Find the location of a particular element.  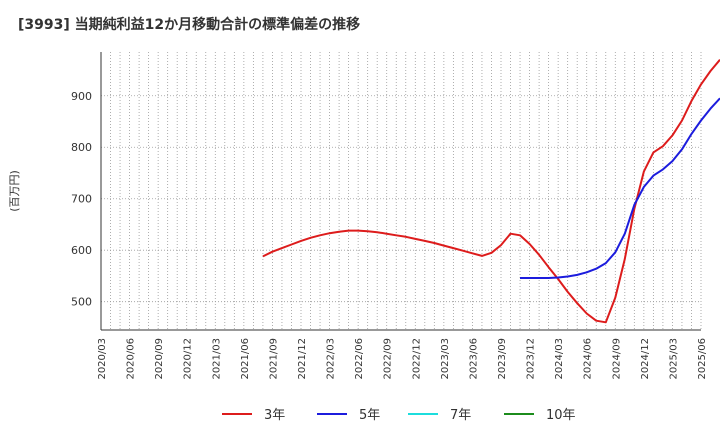

x-tick-label: 2021/12 is located at coordinates (302, 359).